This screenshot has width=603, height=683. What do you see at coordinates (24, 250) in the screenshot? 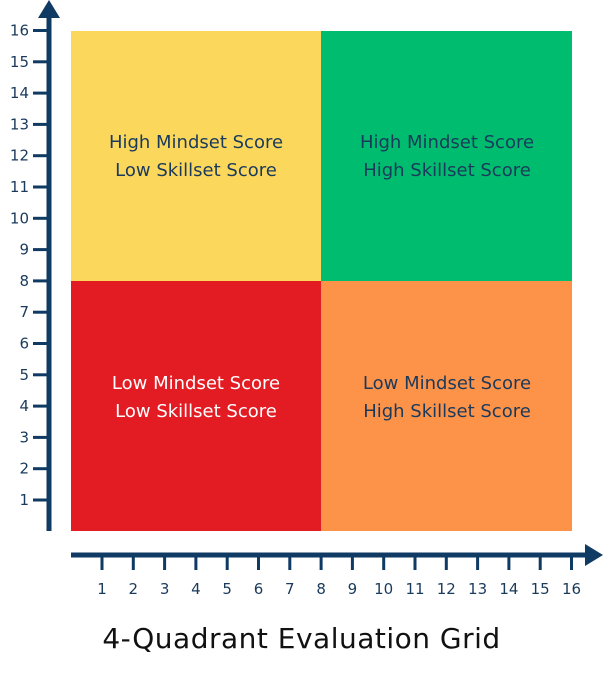
I see `y-tick-label: 9` at bounding box center [24, 250].